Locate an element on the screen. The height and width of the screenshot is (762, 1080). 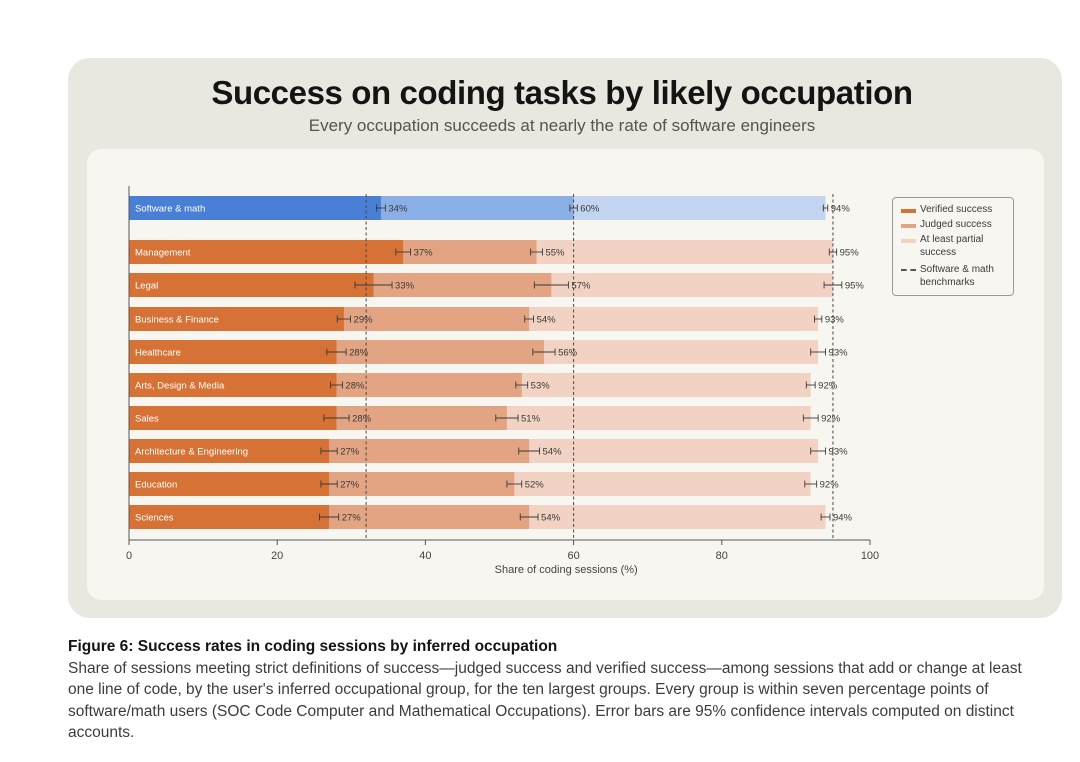
category-label: Management is located at coordinates (163, 253).